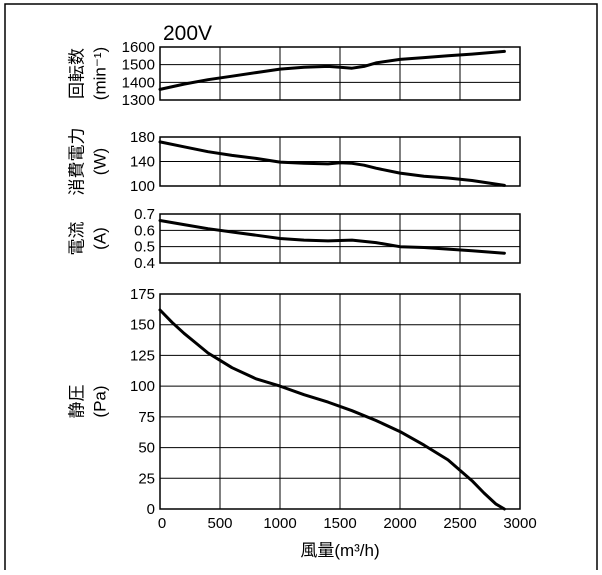 The height and width of the screenshot is (575, 602). I want to click on x-tick-3: 1500, so click(339, 523).